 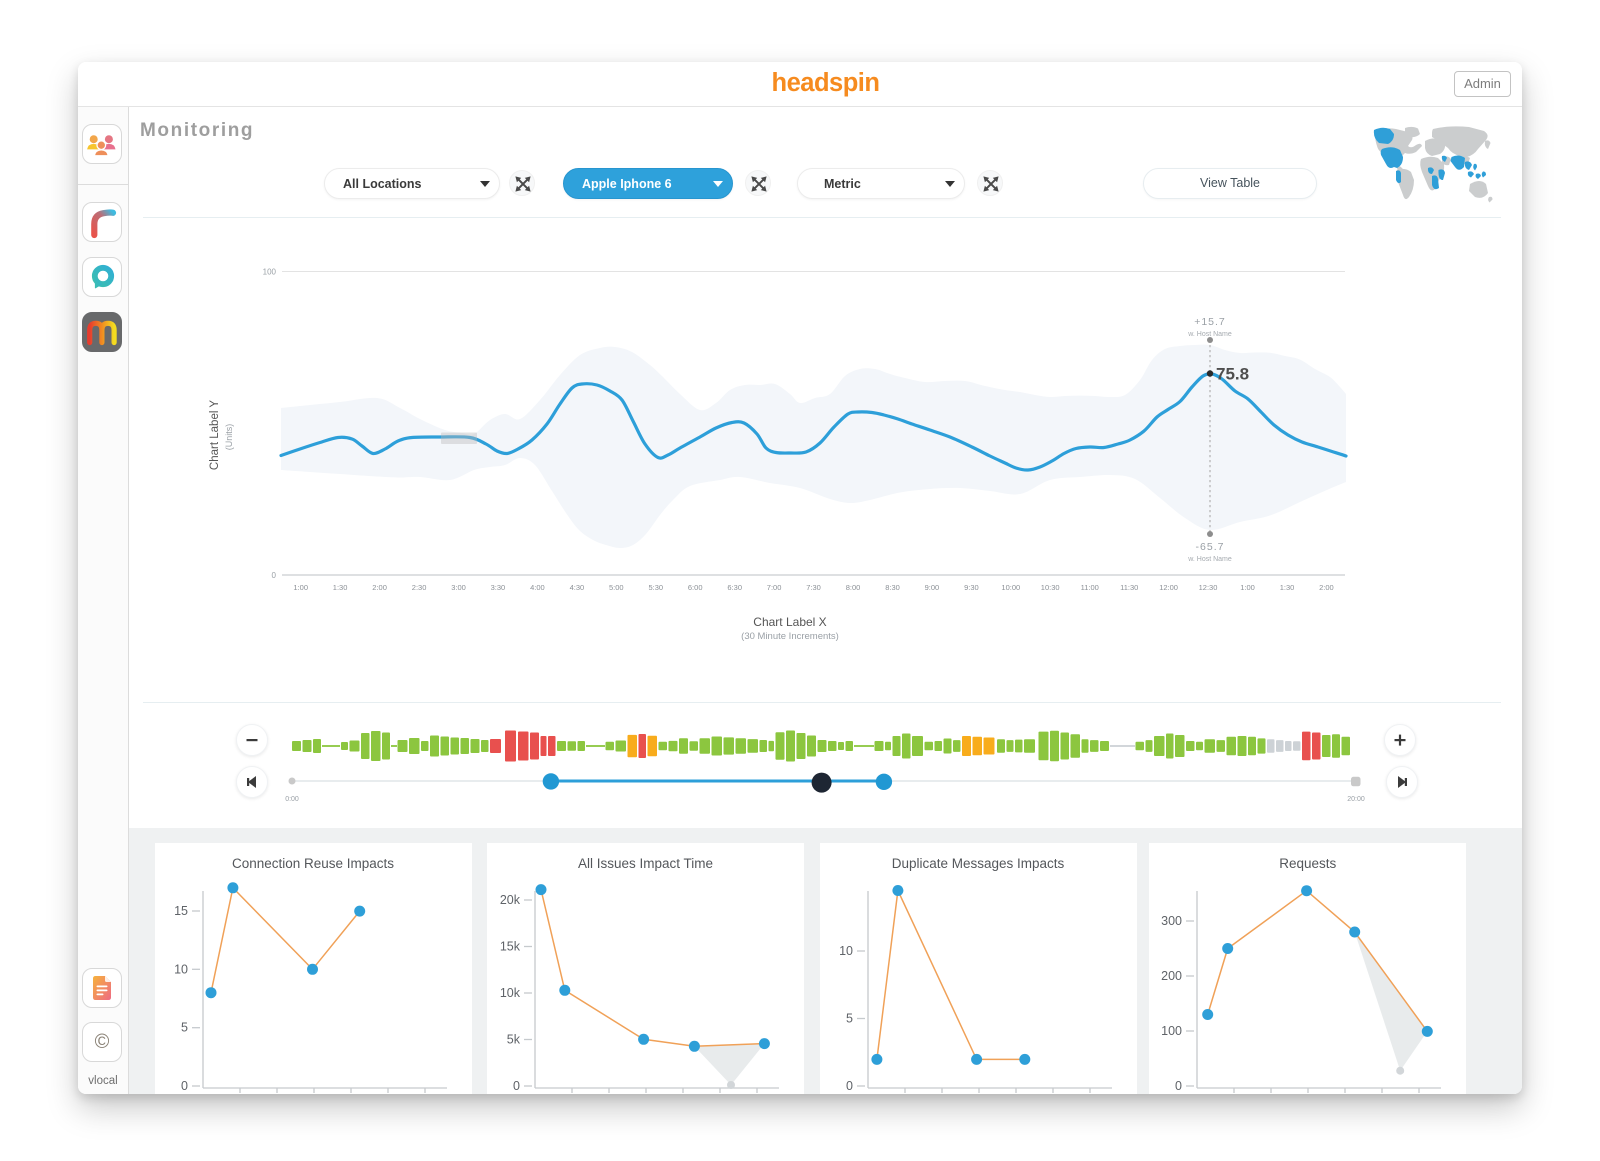 I want to click on svg-text: 12:30, so click(x=1208, y=587).